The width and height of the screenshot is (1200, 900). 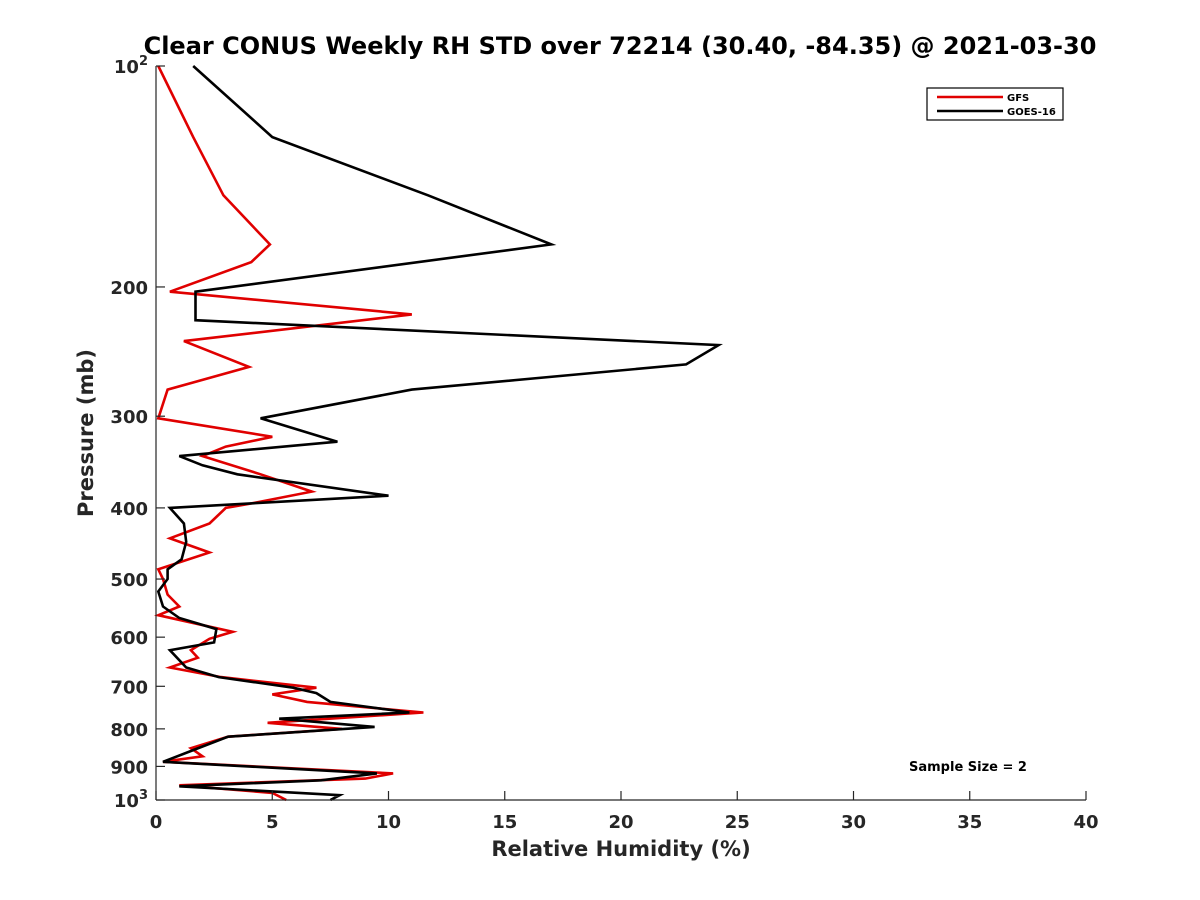 I want to click on legend-box, so click(x=995, y=104).